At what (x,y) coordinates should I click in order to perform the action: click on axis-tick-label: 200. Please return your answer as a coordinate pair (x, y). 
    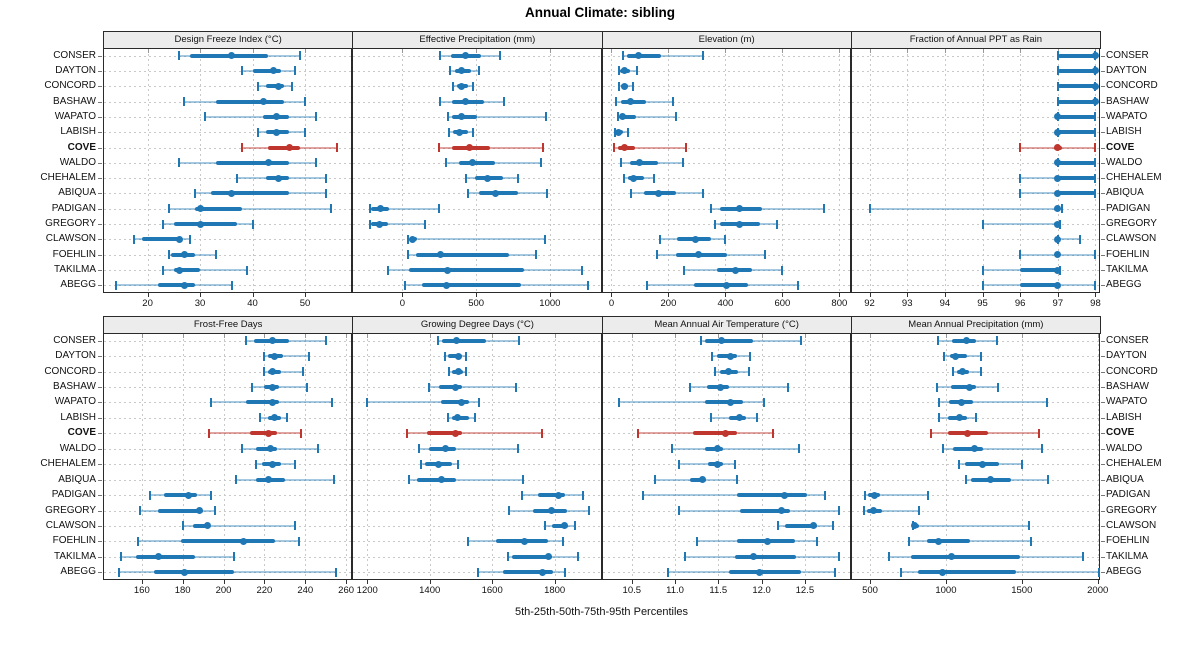
    Looking at the image, I should click on (668, 303).